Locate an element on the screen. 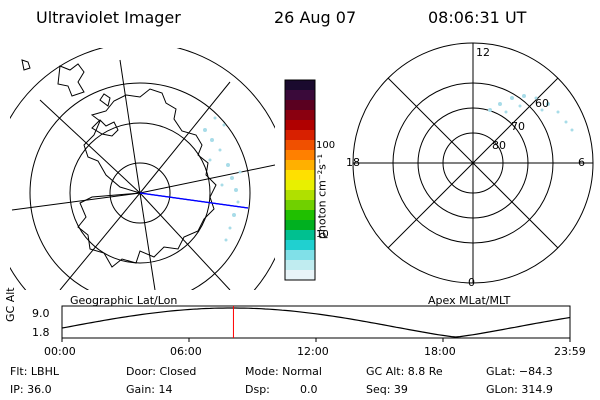  mlt-line is located at coordinates (473, 163).